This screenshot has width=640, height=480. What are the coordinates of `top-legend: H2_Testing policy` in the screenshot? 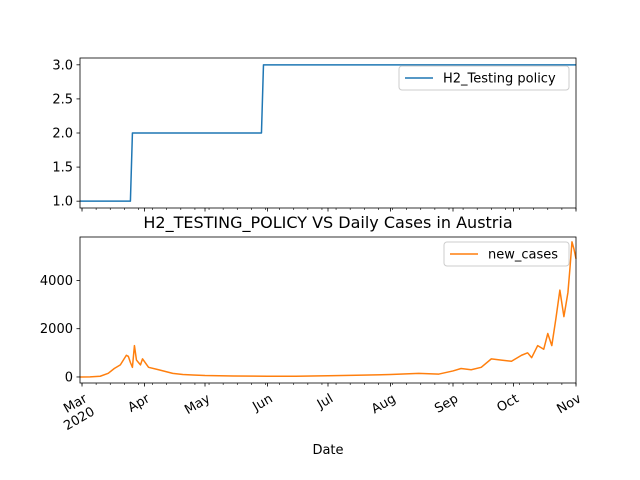 It's located at (484, 78).